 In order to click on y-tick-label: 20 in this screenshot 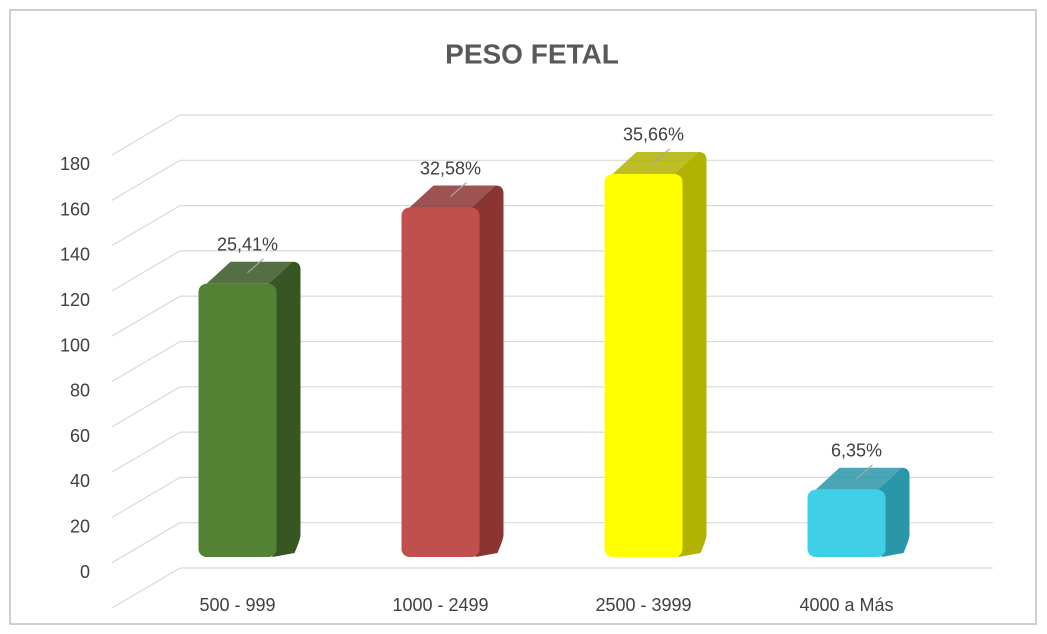, I will do `click(80, 526)`.